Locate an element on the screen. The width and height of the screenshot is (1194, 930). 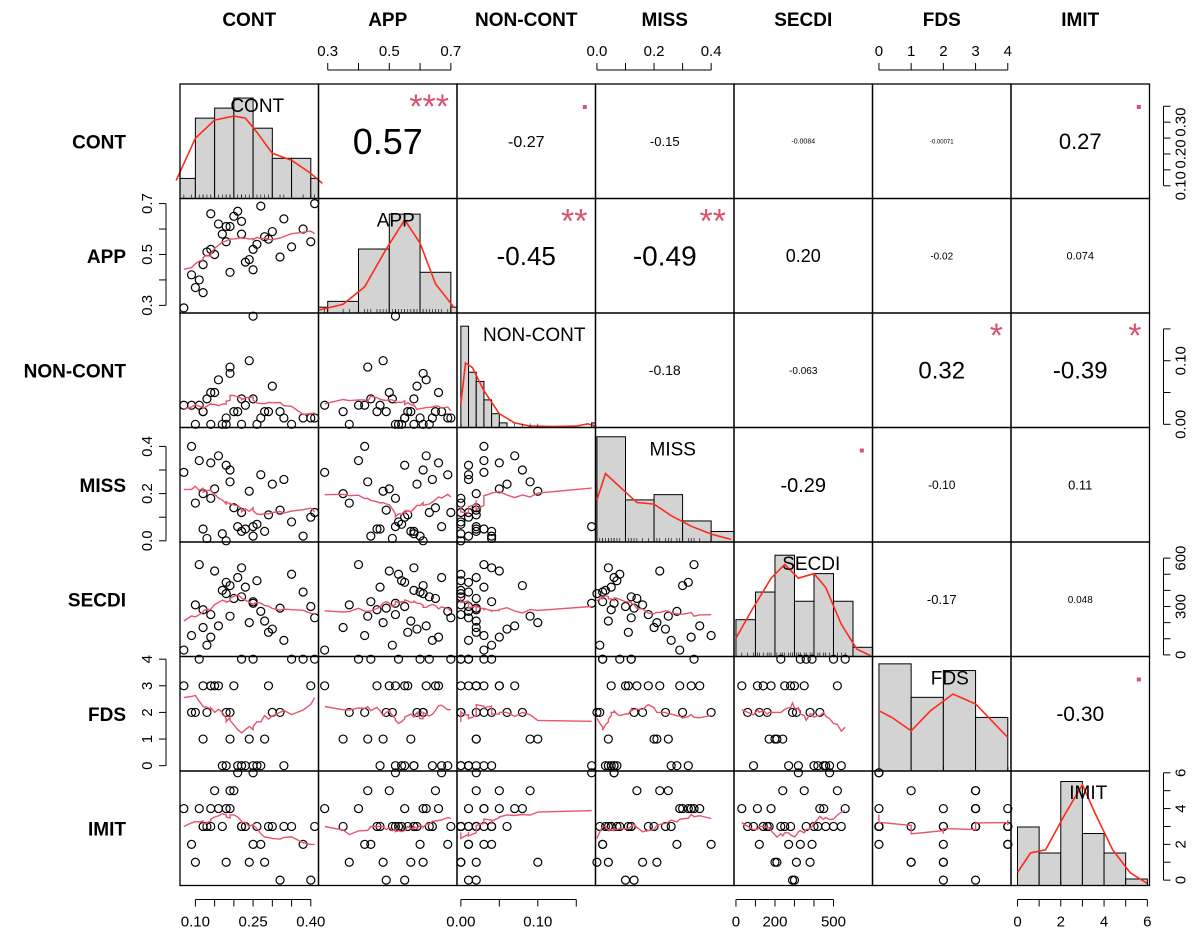
tick-label: 6 is located at coordinates (1147, 922).